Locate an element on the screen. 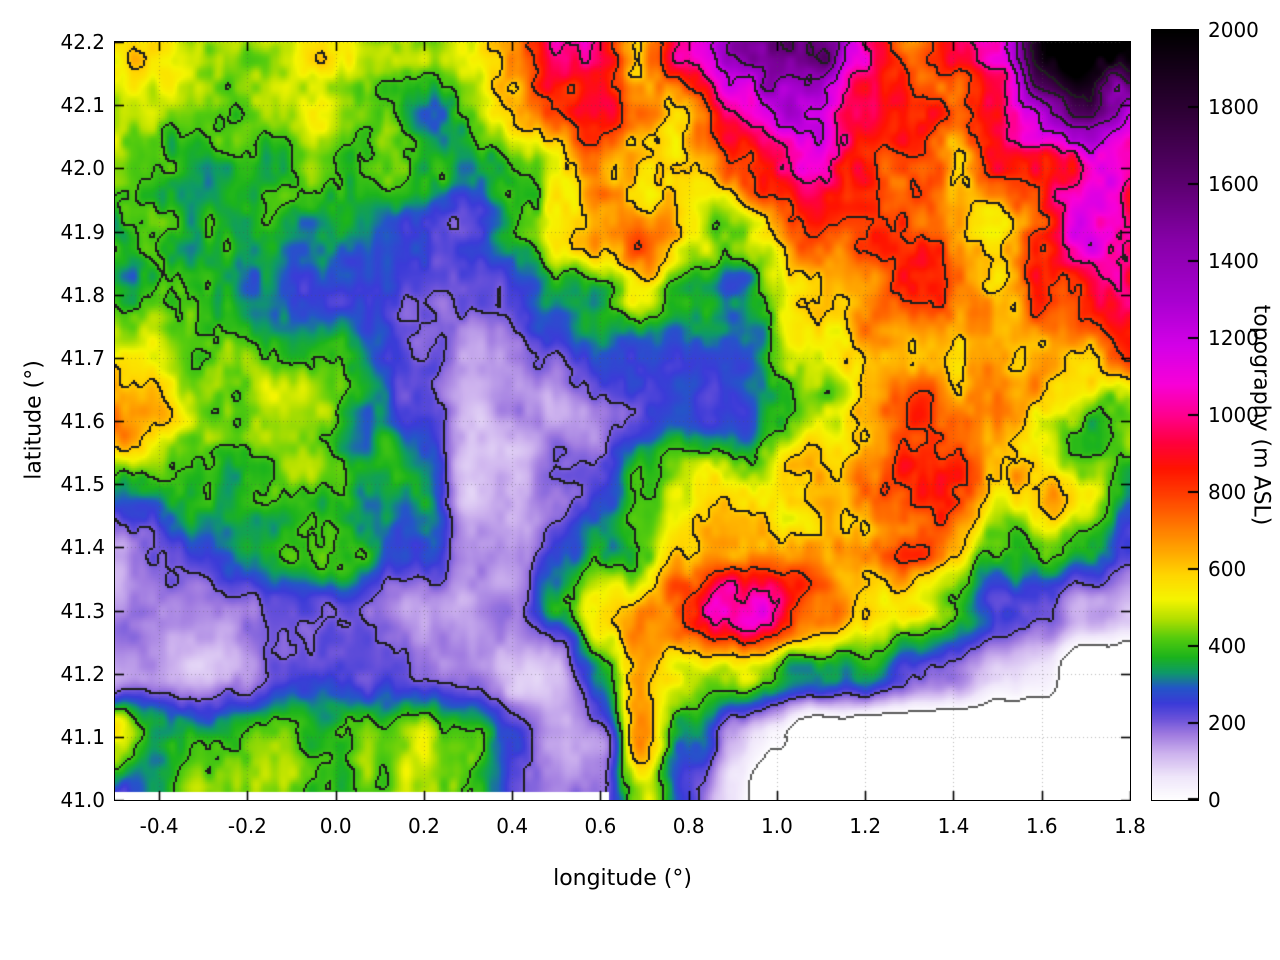 The height and width of the screenshot is (960, 1280). colorbar-tick-label: 1200 is located at coordinates (1233, 338).